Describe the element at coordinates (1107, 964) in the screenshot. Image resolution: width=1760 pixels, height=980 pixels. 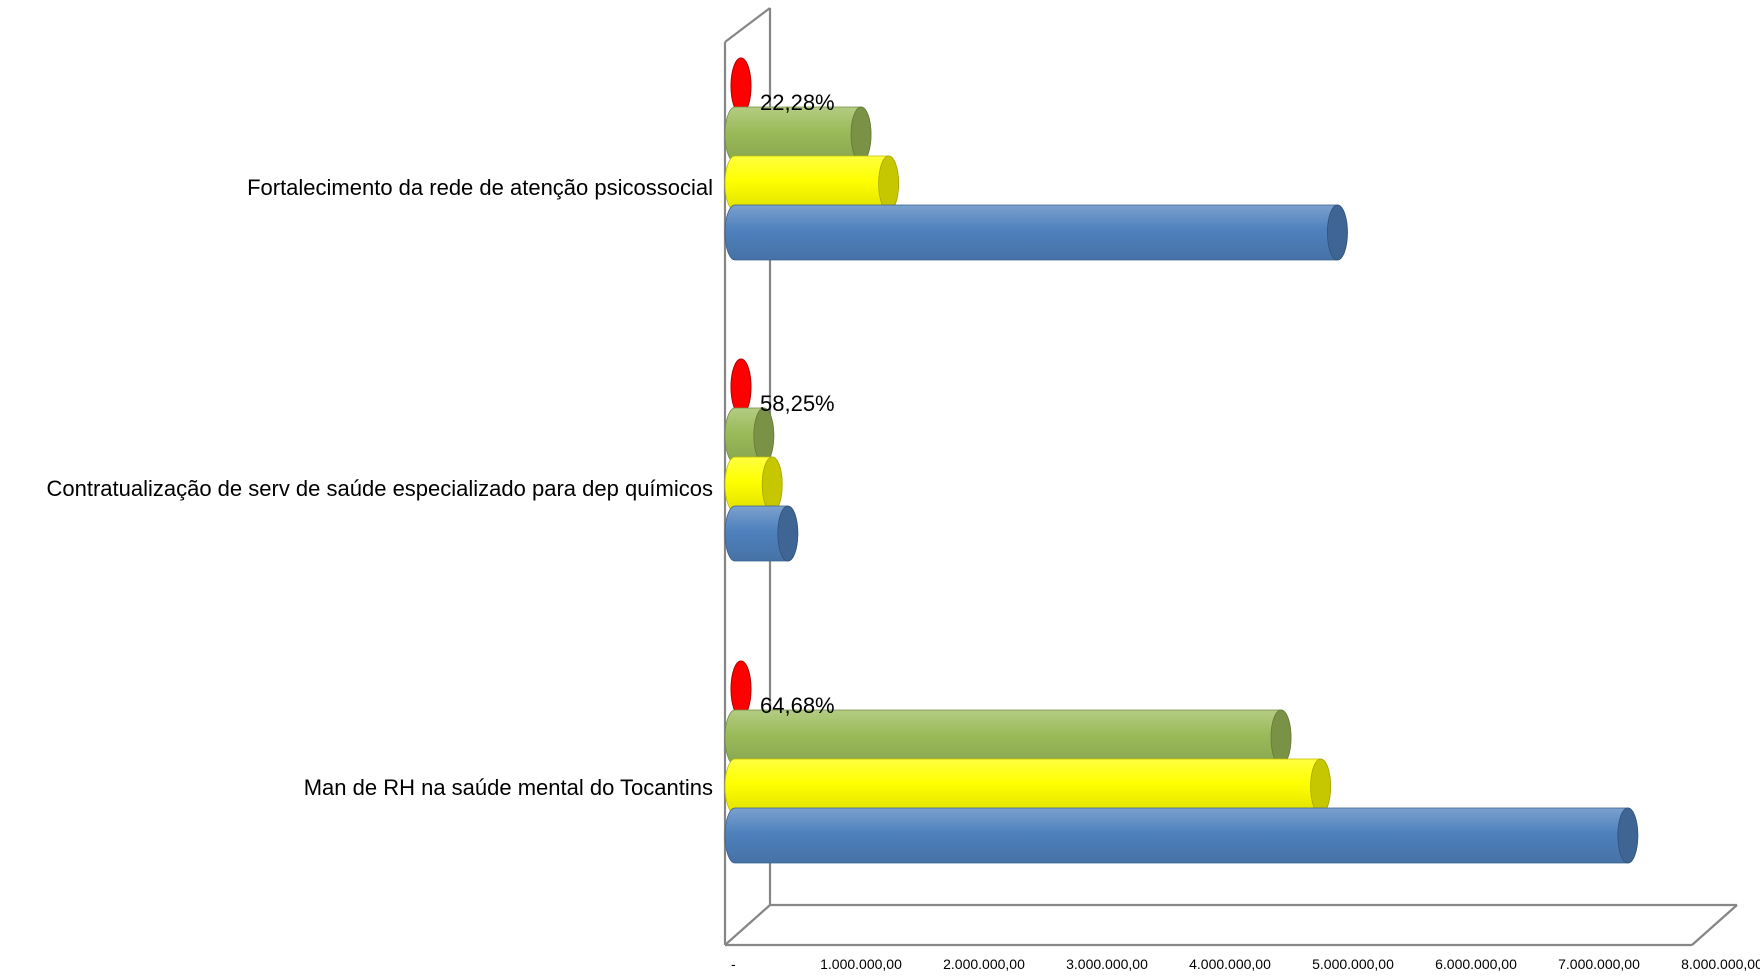
I see `x-tick-label-3: 3.000.000,00` at that location.